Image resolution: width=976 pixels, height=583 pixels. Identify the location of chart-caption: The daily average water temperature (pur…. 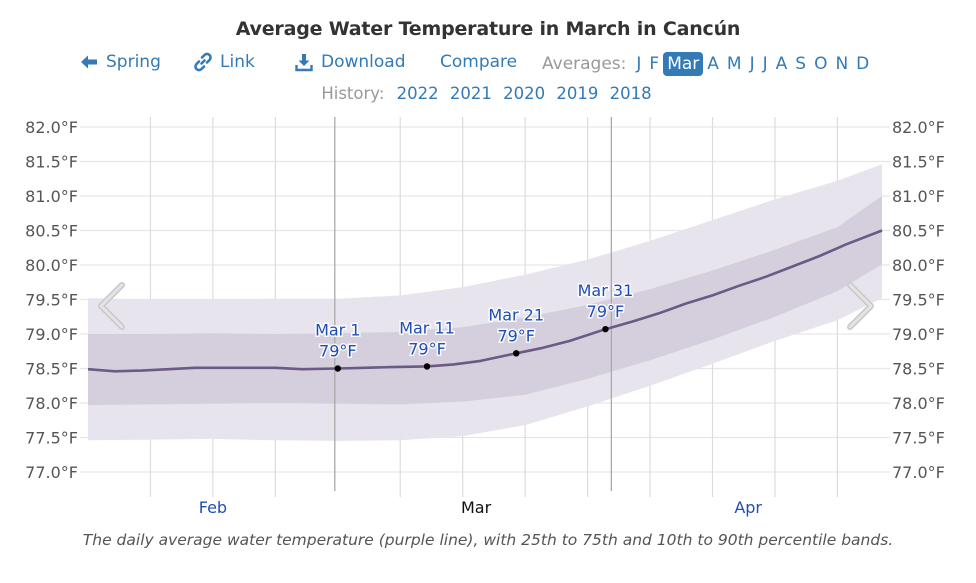
(488, 540).